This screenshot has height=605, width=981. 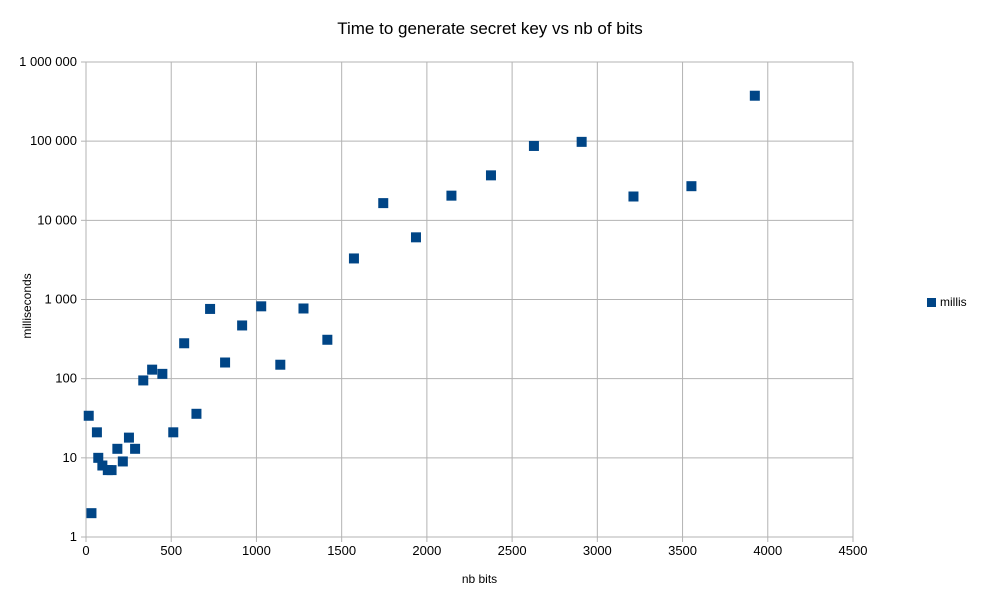 I want to click on x-tick-labels: 0 500 1000 1500 2000 2500 3000 3500 4000 4500, so click(x=474, y=550).